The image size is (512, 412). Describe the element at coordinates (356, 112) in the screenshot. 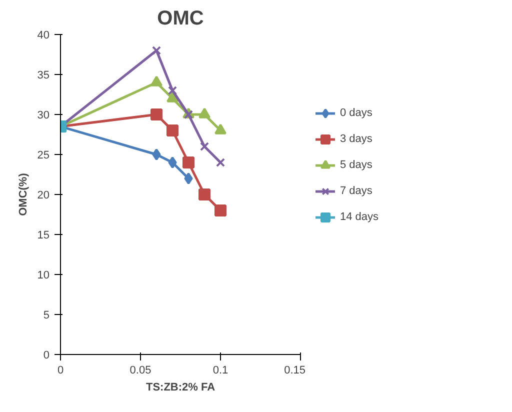

I see `legend-label: 0 days` at that location.